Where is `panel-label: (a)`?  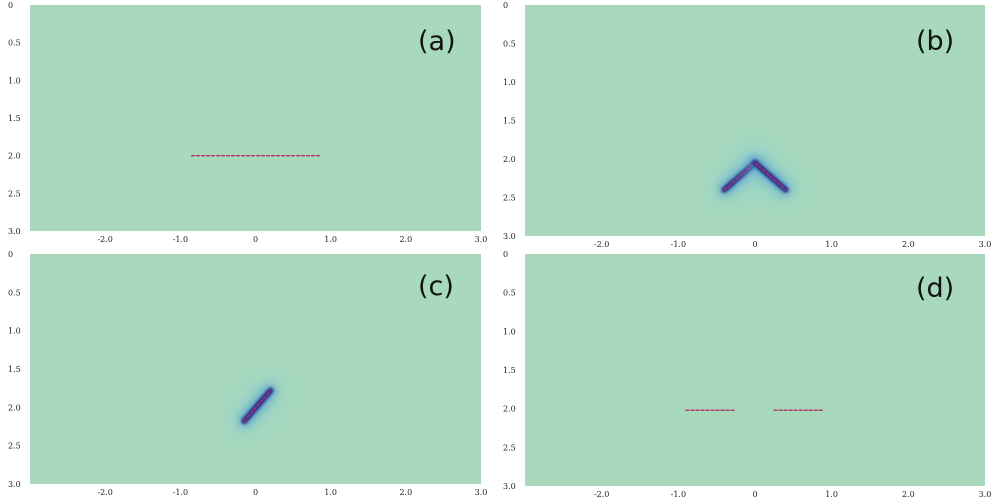
panel-label: (a) is located at coordinates (437, 41).